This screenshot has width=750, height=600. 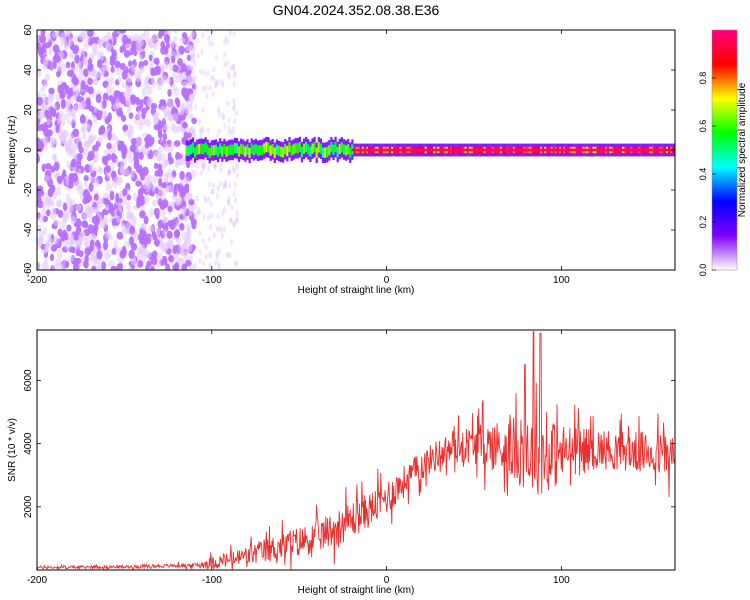 What do you see at coordinates (28, 506) in the screenshot?
I see `snr-y-tick-label: 2000` at bounding box center [28, 506].